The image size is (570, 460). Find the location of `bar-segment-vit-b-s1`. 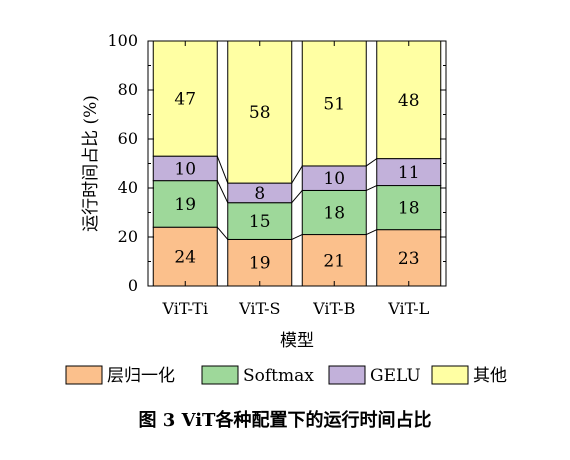

bar-segment-vit-b-s1 is located at coordinates (334, 212).